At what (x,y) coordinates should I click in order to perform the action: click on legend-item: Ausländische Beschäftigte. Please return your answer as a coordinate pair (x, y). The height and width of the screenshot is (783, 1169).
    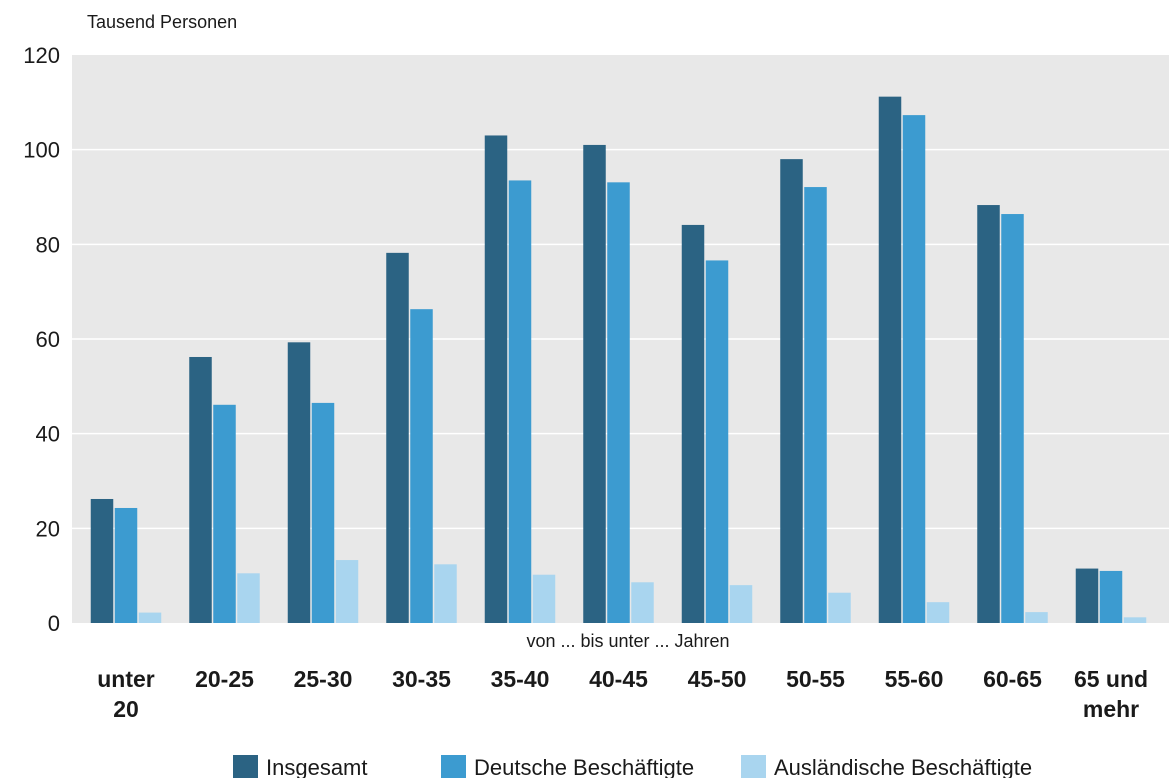
    Looking at the image, I should click on (886, 767).